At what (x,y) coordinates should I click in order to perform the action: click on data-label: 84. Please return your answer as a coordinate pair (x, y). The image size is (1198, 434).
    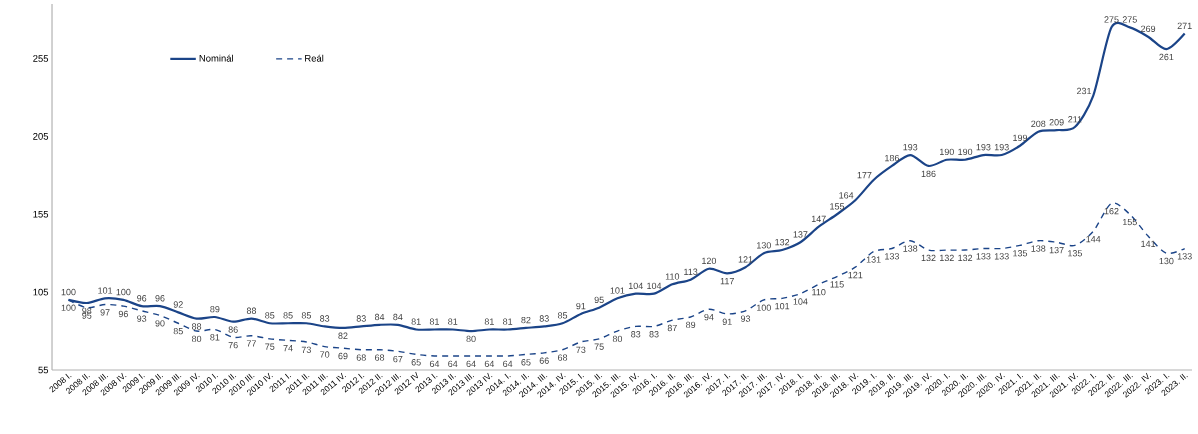
    Looking at the image, I should click on (379, 317).